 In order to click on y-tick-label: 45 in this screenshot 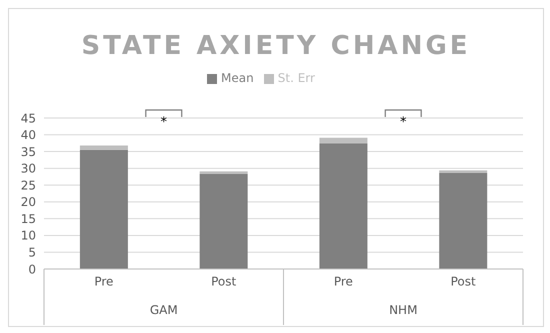, I will do `click(28, 118)`.